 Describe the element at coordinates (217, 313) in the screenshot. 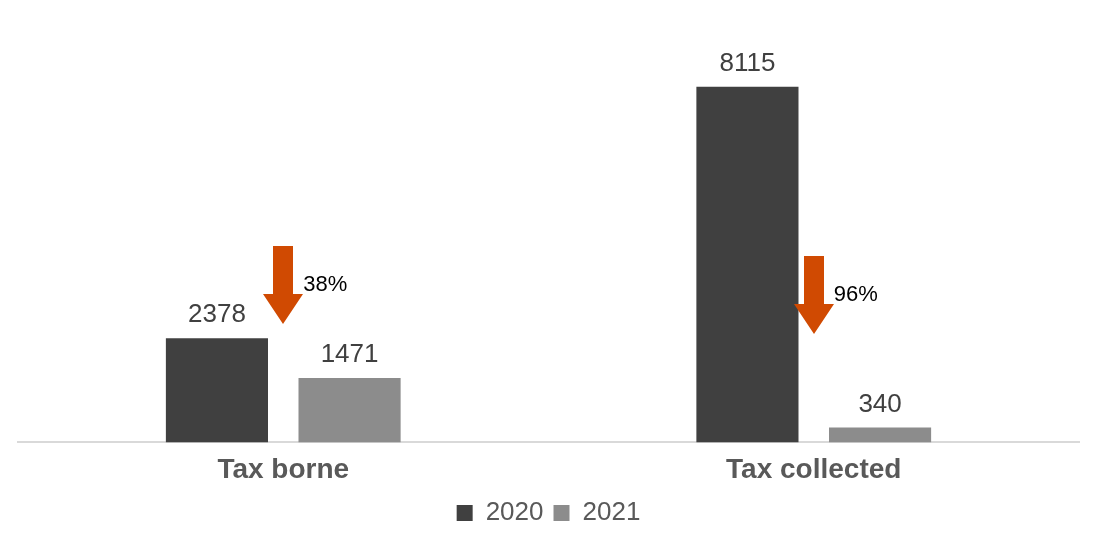

I see `data-label: 2378` at that location.